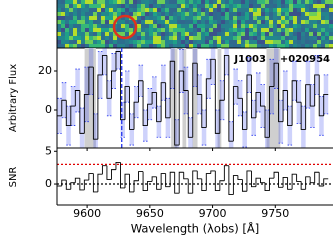  Describe the element at coordinates (195, 228) in the screenshot. I see `x-axis-label: Wavelength (λobs) [Å]` at that location.